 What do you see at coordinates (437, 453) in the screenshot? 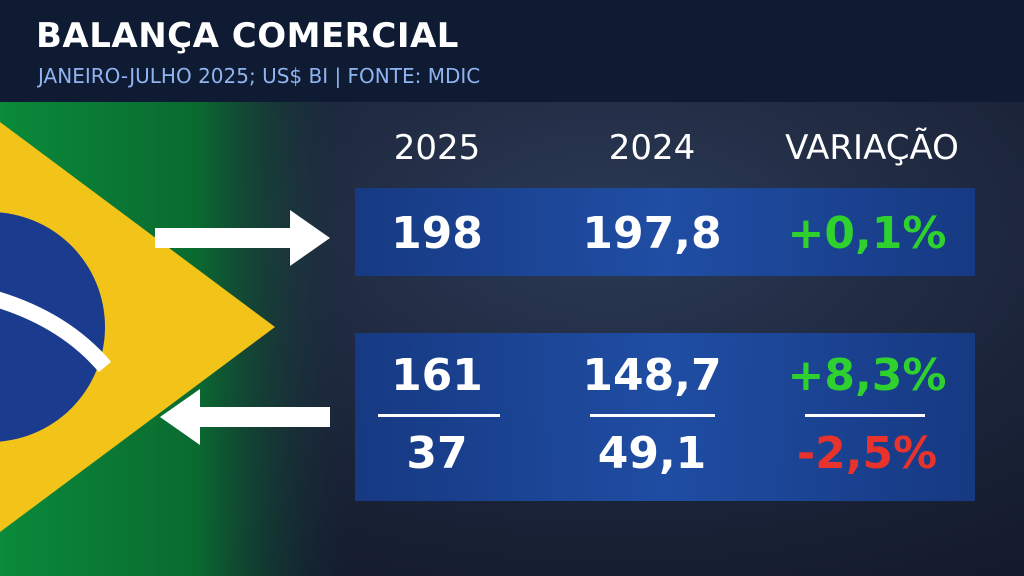
I see `cell: 37` at bounding box center [437, 453].